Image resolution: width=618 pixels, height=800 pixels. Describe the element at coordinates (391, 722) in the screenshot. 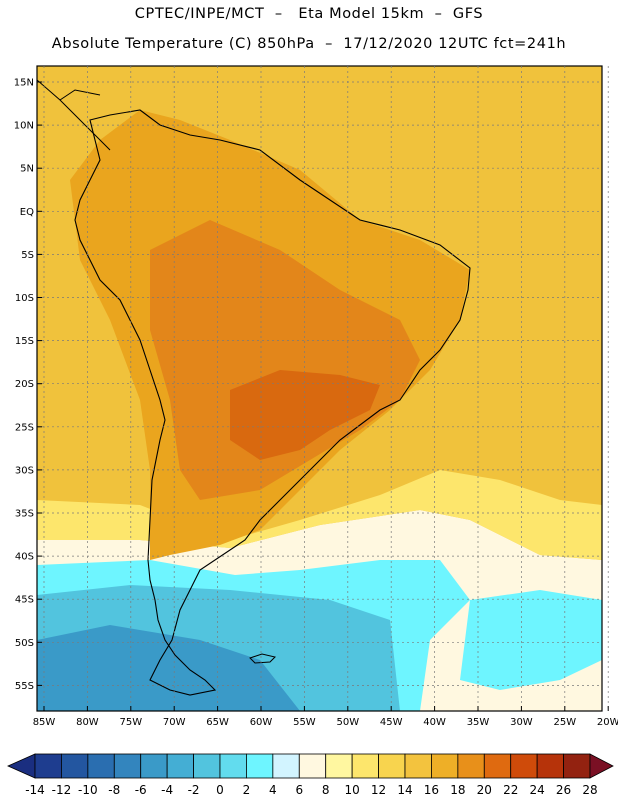

I see `longitude-label: 45W` at that location.